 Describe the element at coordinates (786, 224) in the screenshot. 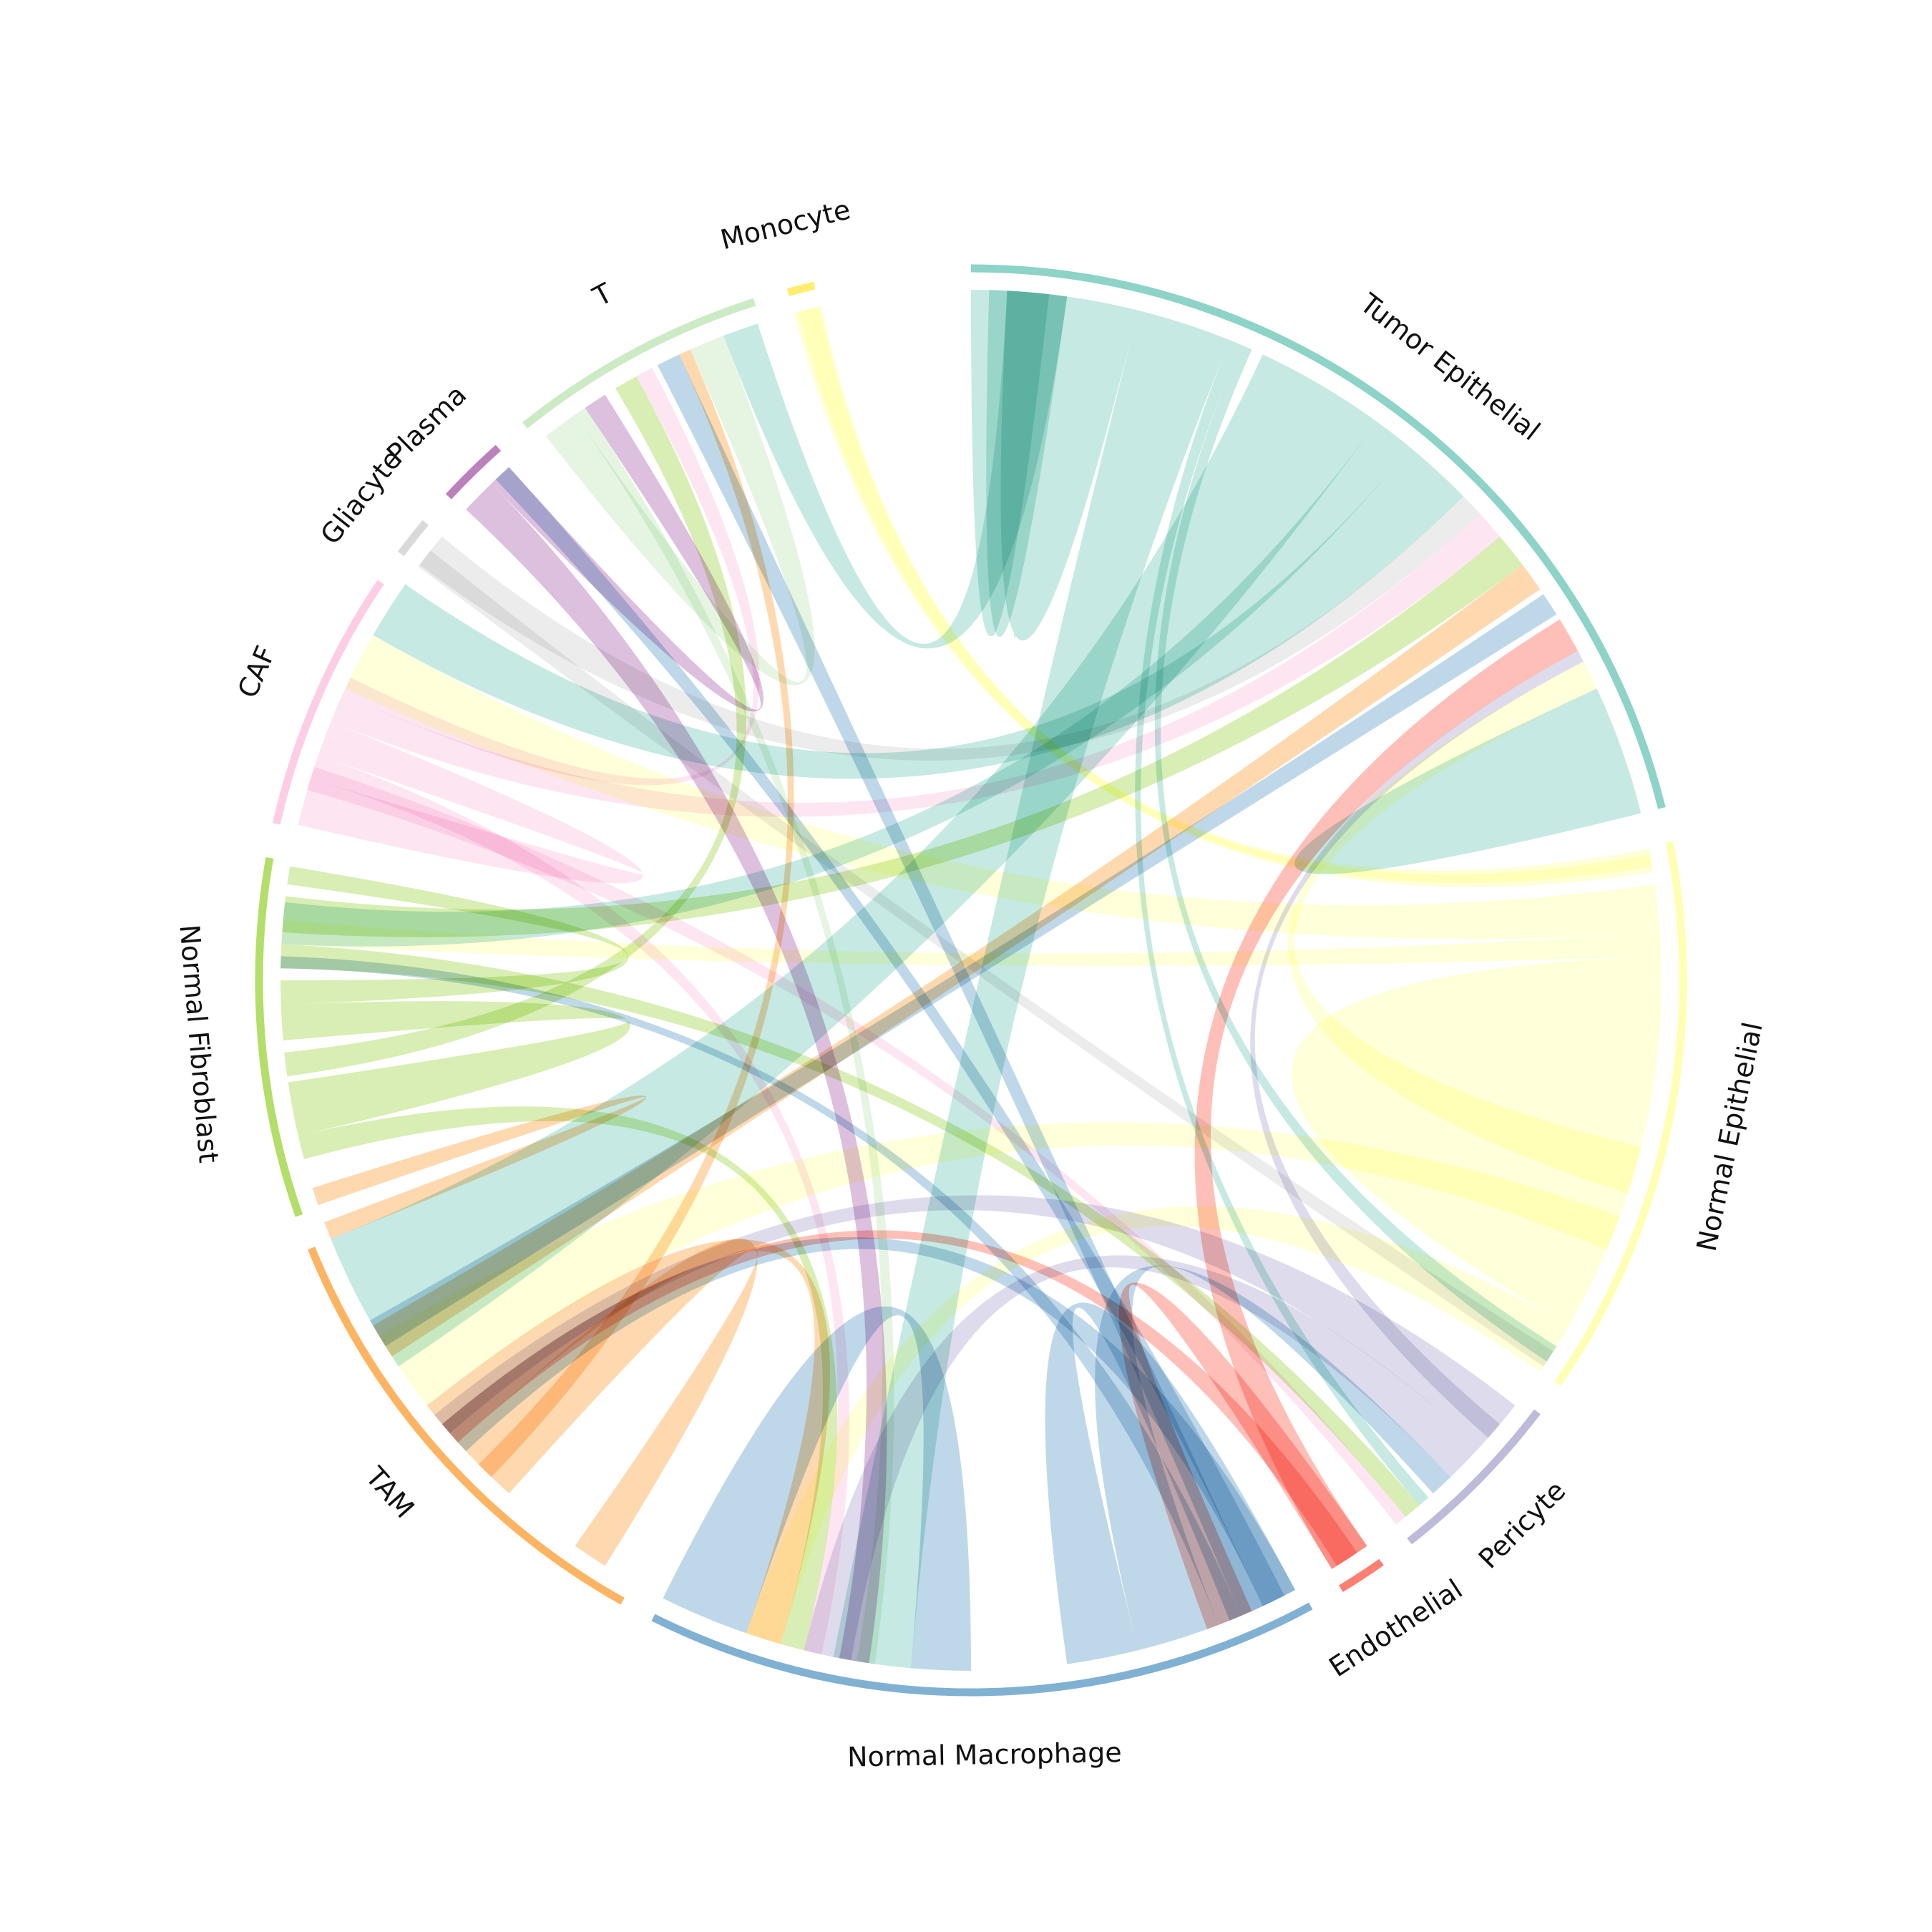

I see `node-label-monocyte: Monocyte` at that location.